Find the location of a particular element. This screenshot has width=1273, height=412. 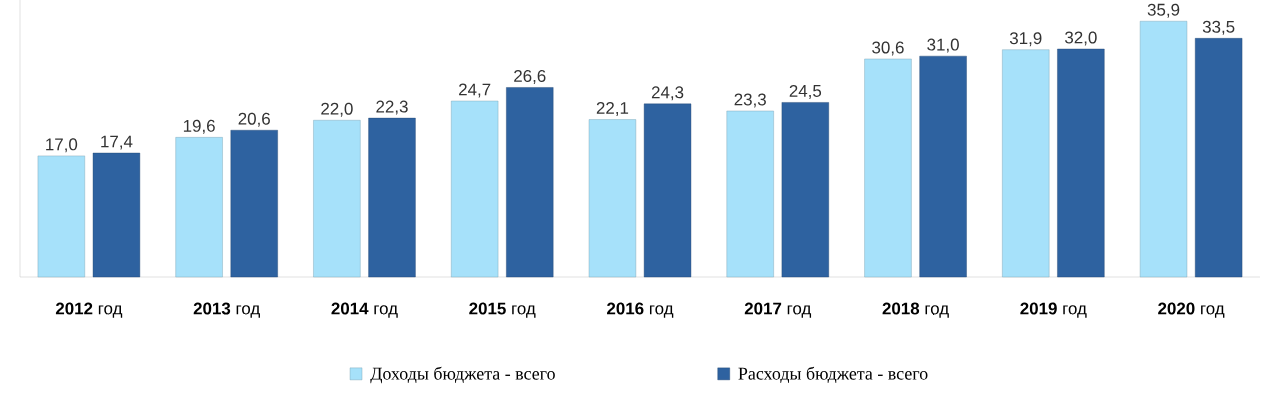

data-label: 31,0 is located at coordinates (943, 45).